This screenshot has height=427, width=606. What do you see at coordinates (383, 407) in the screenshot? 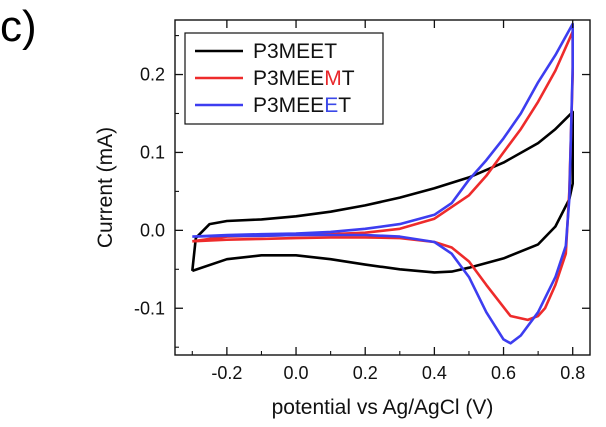
I see `x-axis-title: potential vs Ag/AgCl (V)` at bounding box center [383, 407].